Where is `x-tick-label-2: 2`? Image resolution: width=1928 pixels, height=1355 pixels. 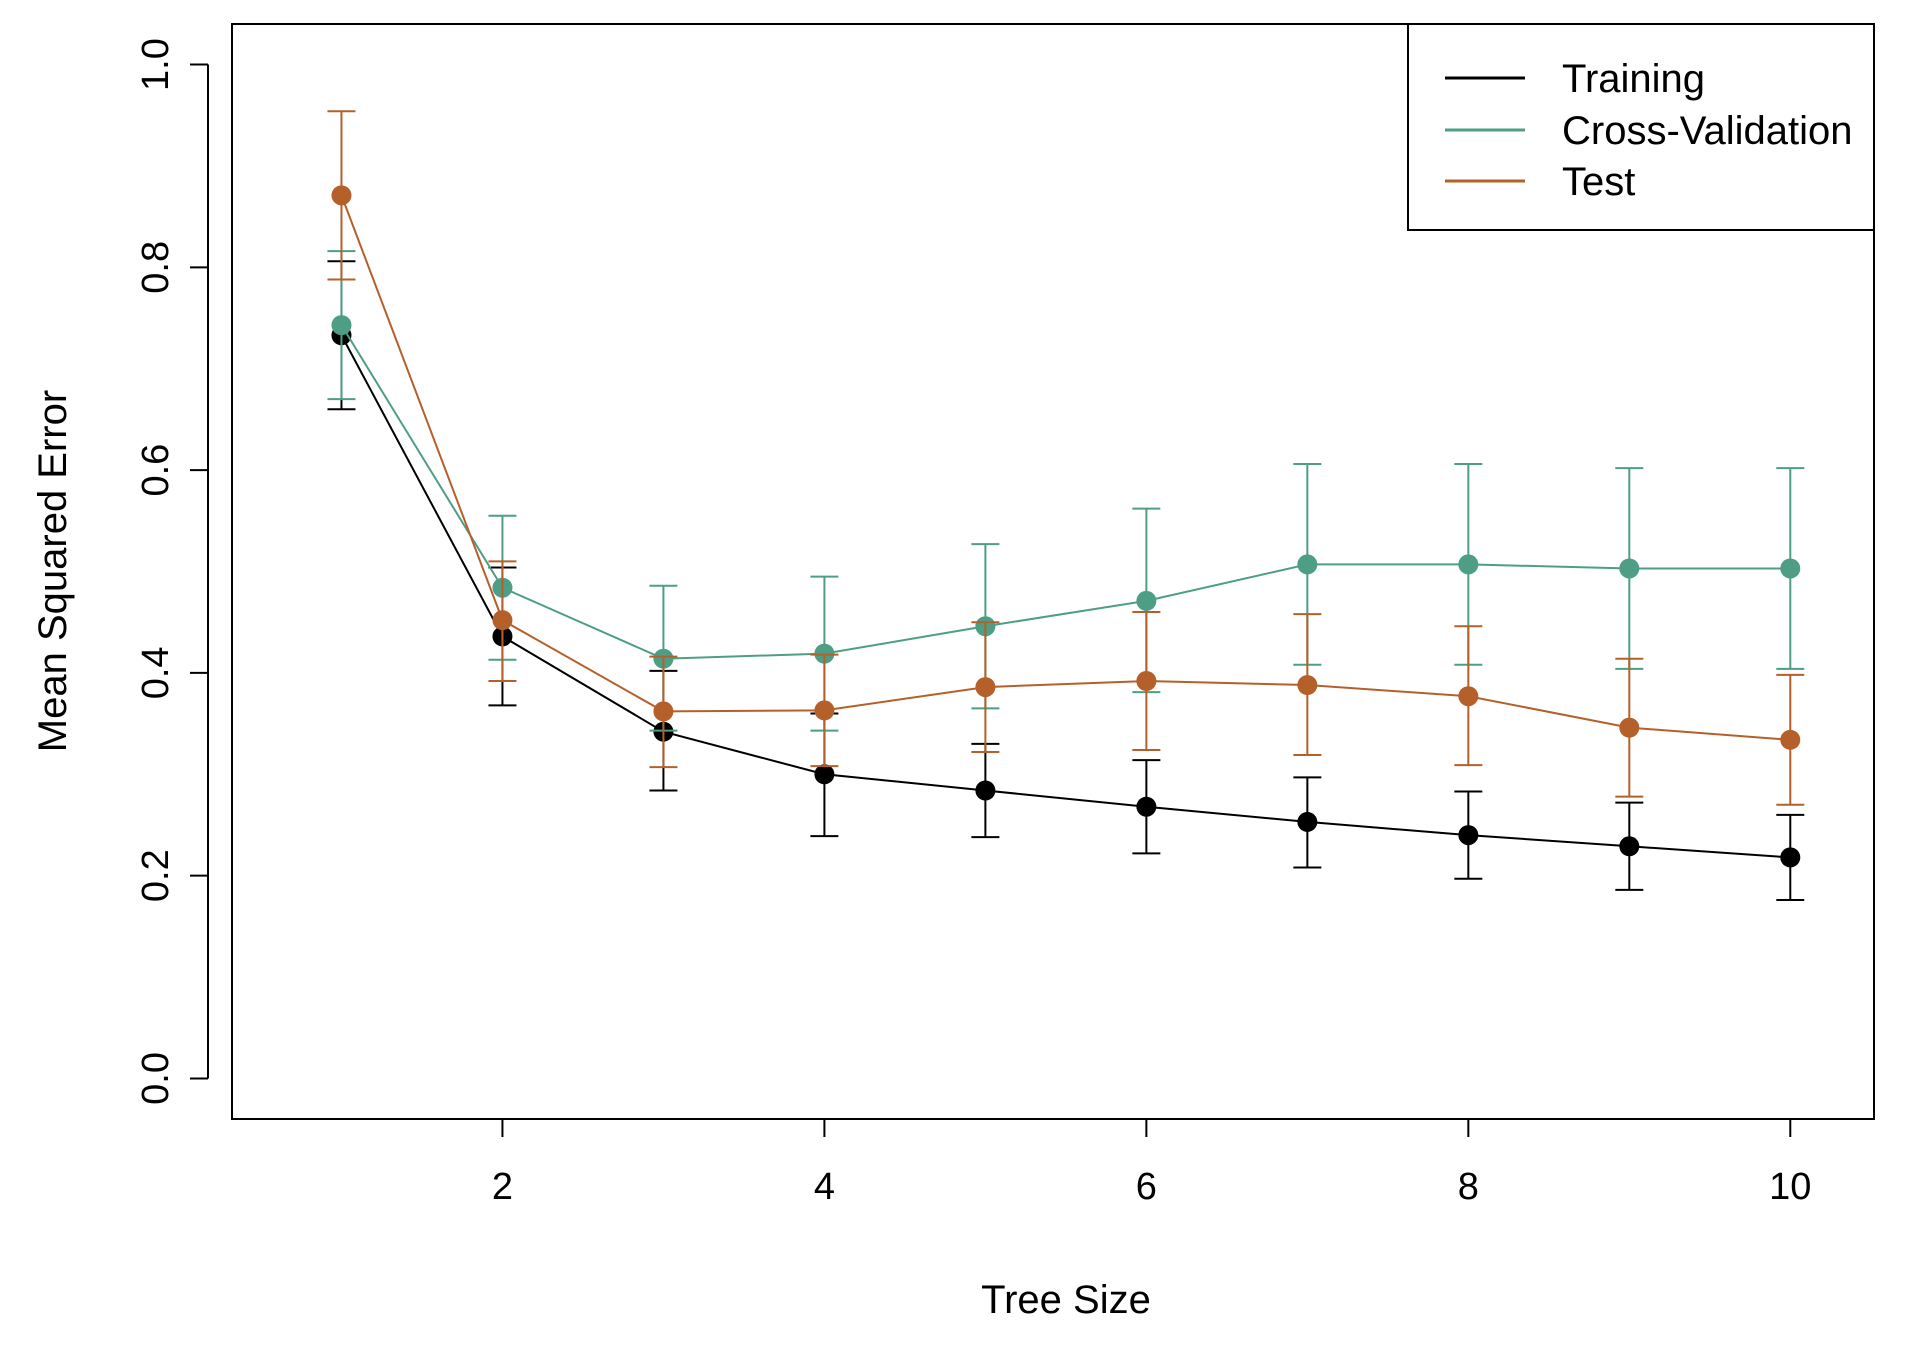 x-tick-label-2: 2 is located at coordinates (502, 1187).